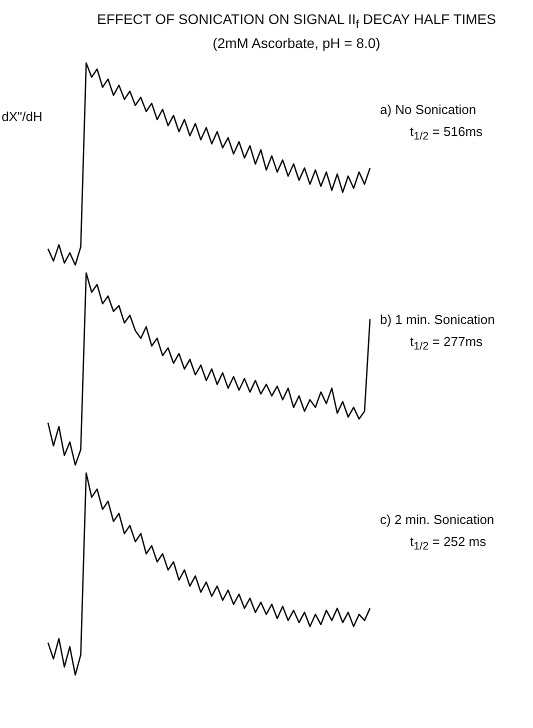  I want to click on text: b) 1 min. Sonication, so click(437, 319).